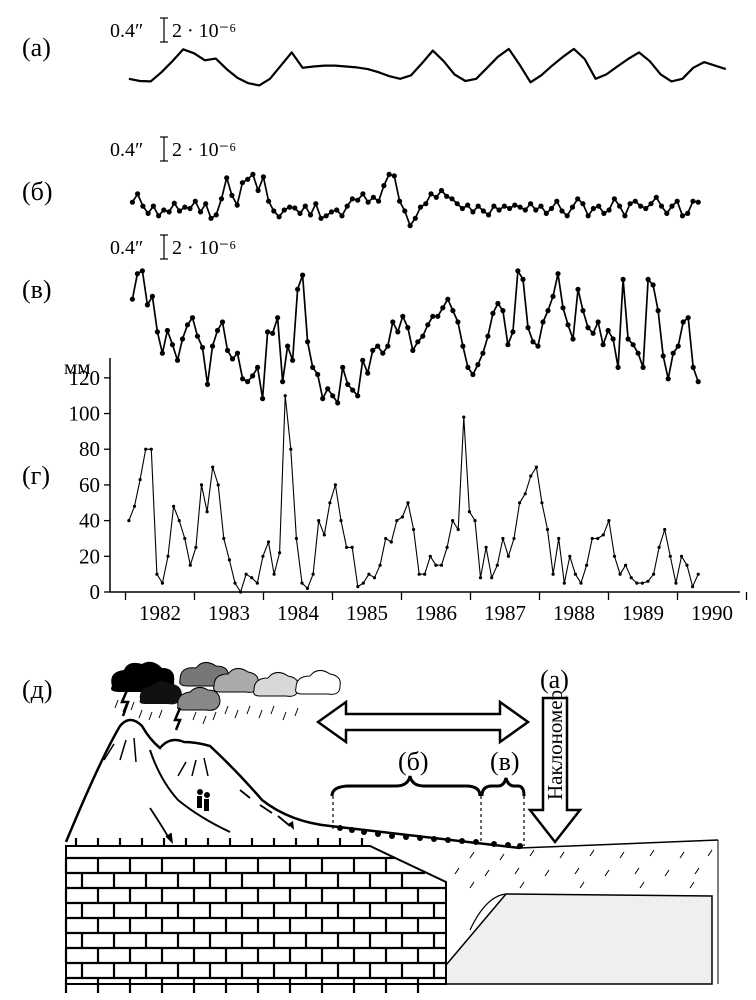 The image size is (756, 1000). Describe the element at coordinates (413, 761) in the screenshot. I see `diagram-label-b: (б)` at that location.